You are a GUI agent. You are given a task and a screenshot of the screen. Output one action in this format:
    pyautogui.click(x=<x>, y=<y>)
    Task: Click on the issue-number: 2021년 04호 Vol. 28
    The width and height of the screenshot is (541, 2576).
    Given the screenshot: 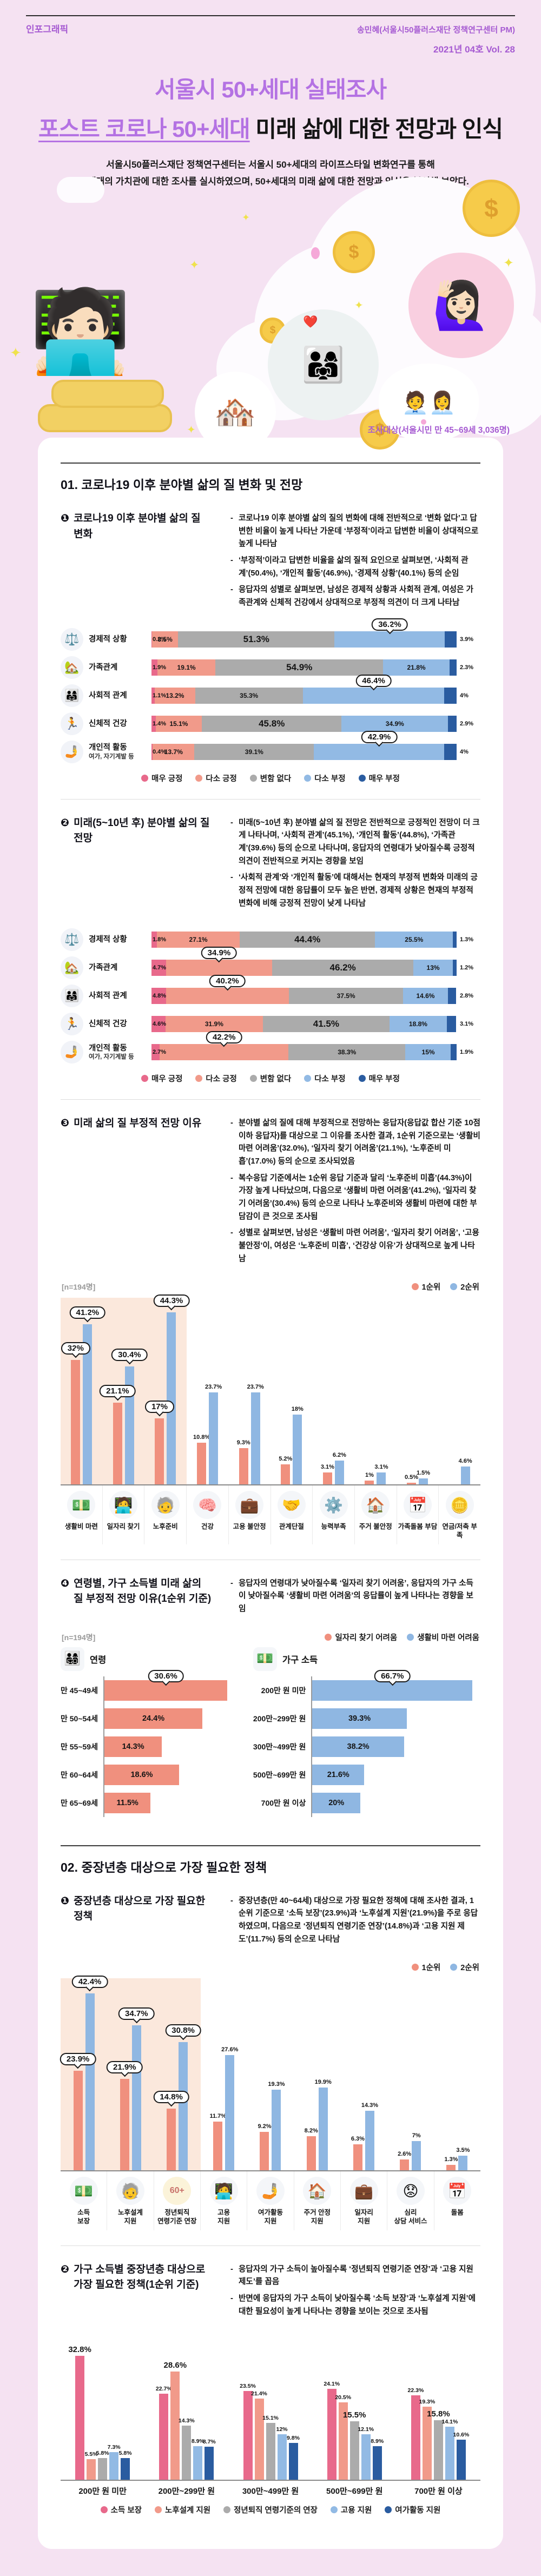 What is the action you would take?
    pyautogui.click(x=474, y=49)
    